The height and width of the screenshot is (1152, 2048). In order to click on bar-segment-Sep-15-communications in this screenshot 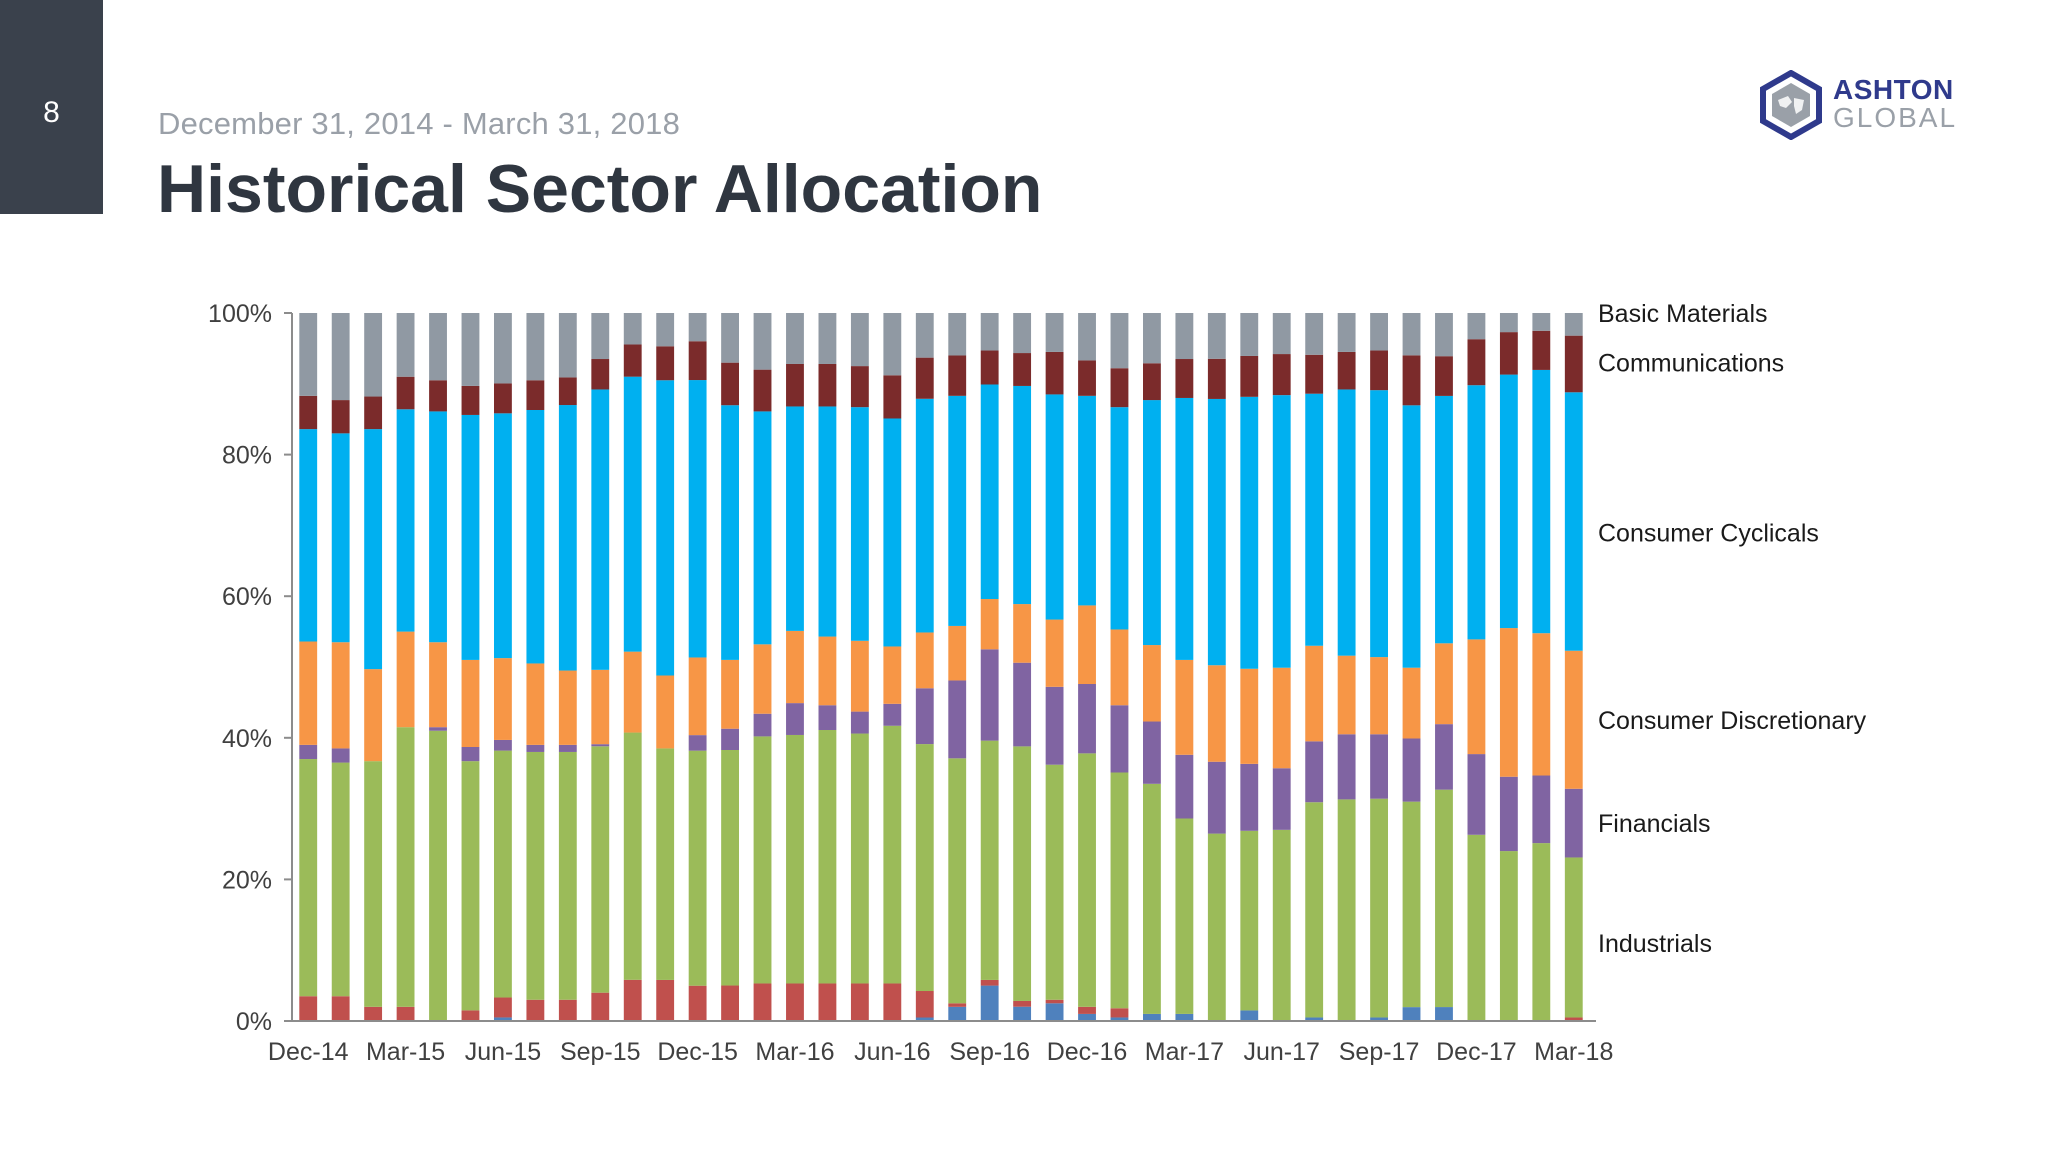, I will do `click(600, 374)`.